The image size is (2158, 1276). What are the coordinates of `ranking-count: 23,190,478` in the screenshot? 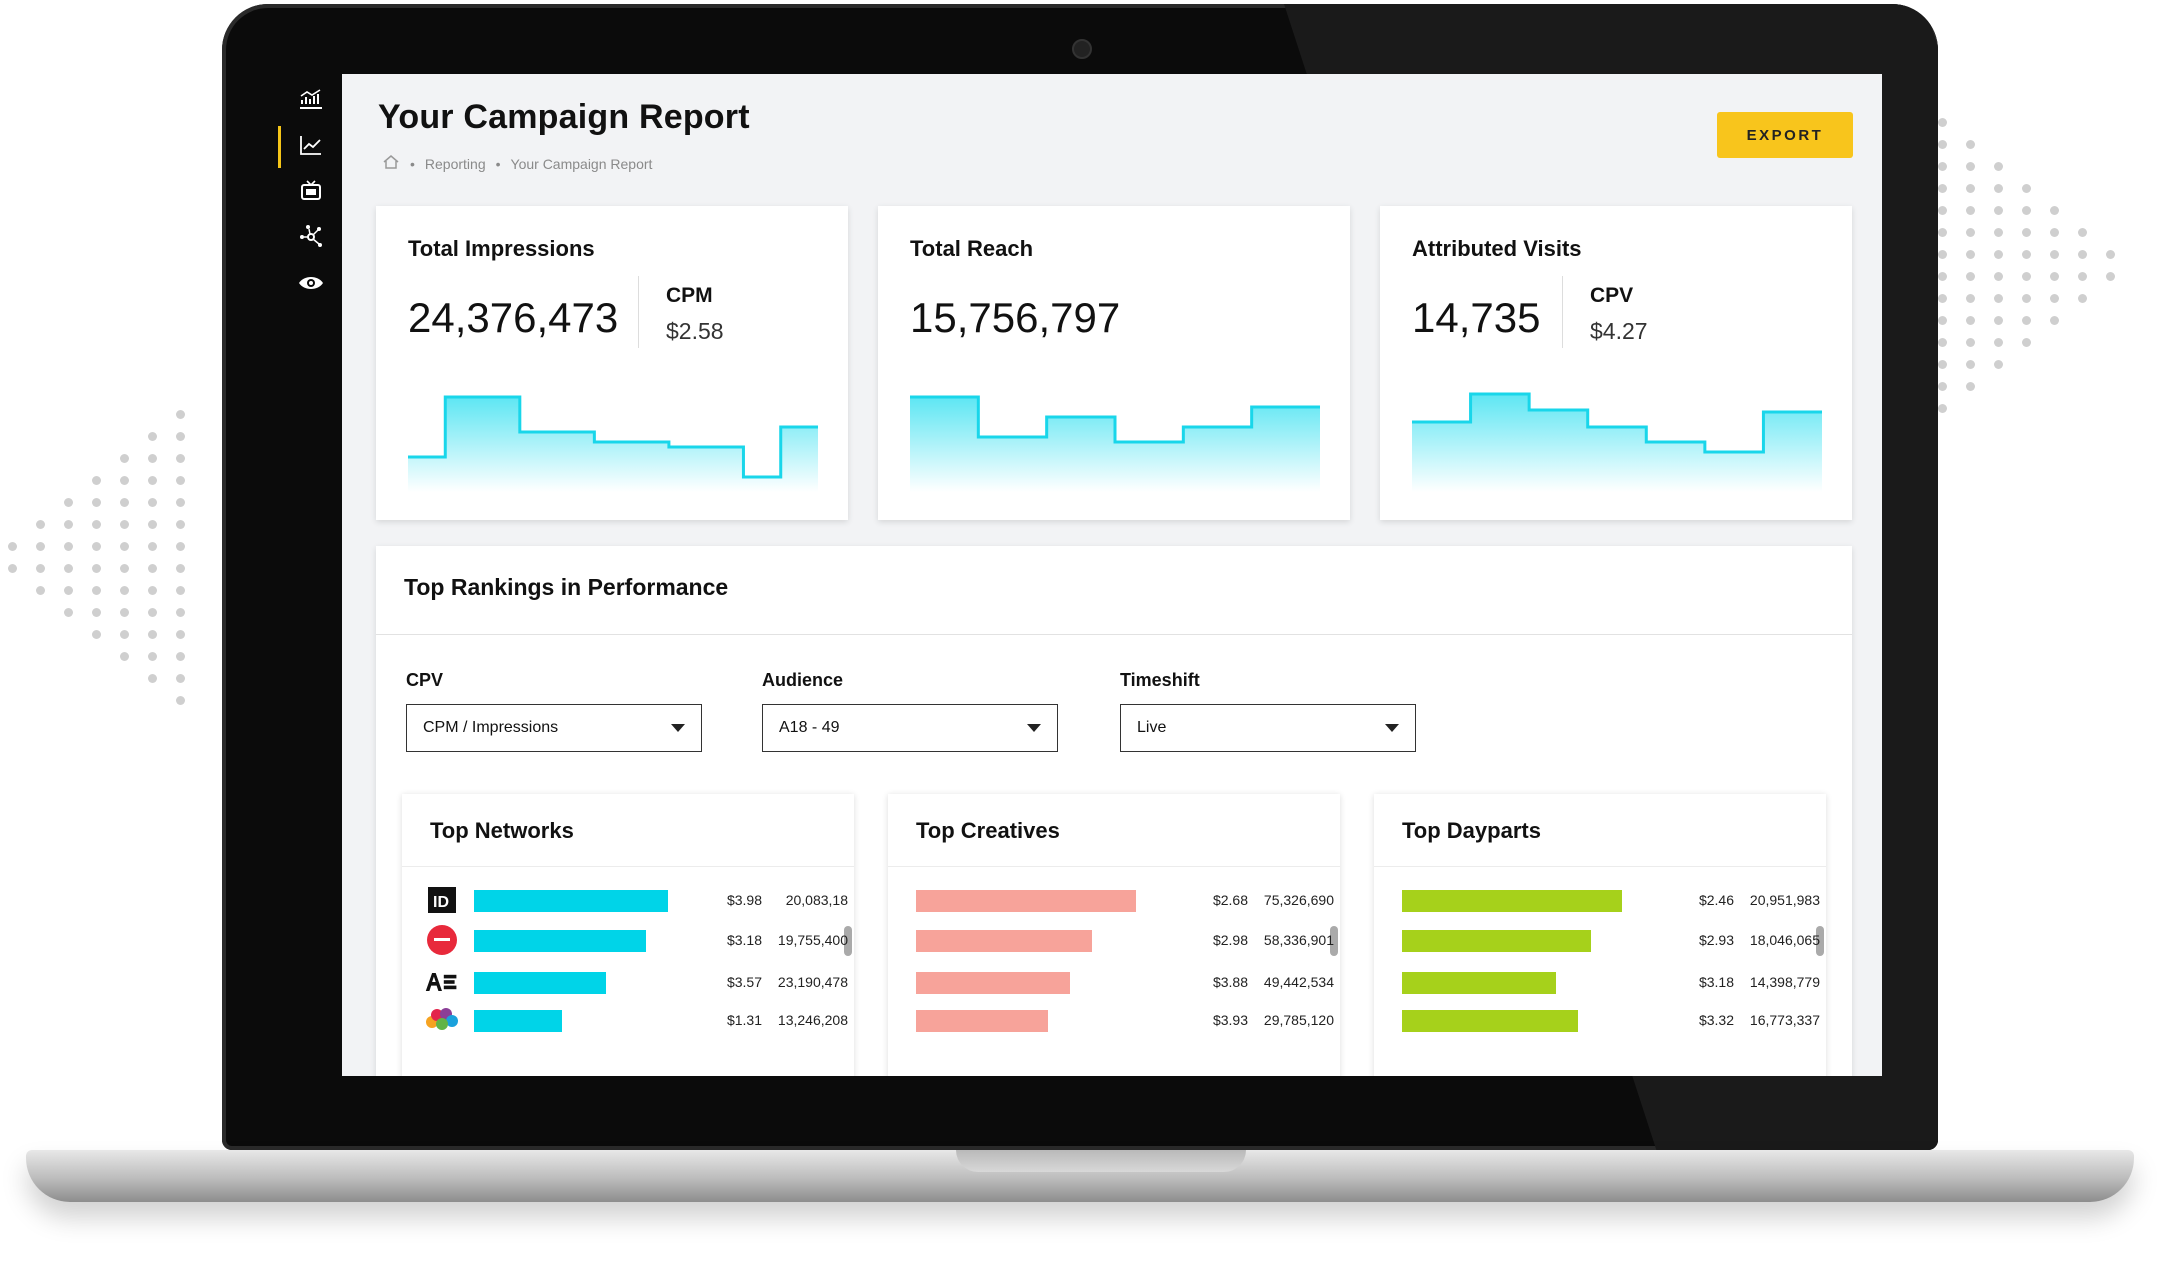 It's located at (812, 982).